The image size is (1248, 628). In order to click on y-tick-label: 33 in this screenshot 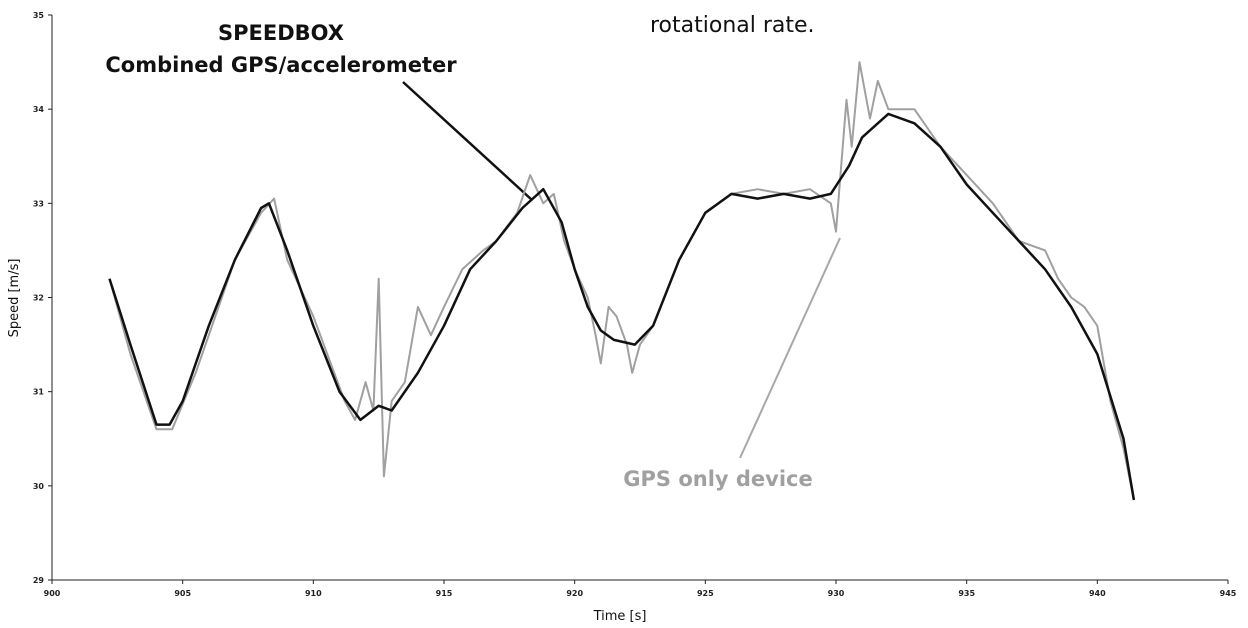, I will do `click(38, 203)`.